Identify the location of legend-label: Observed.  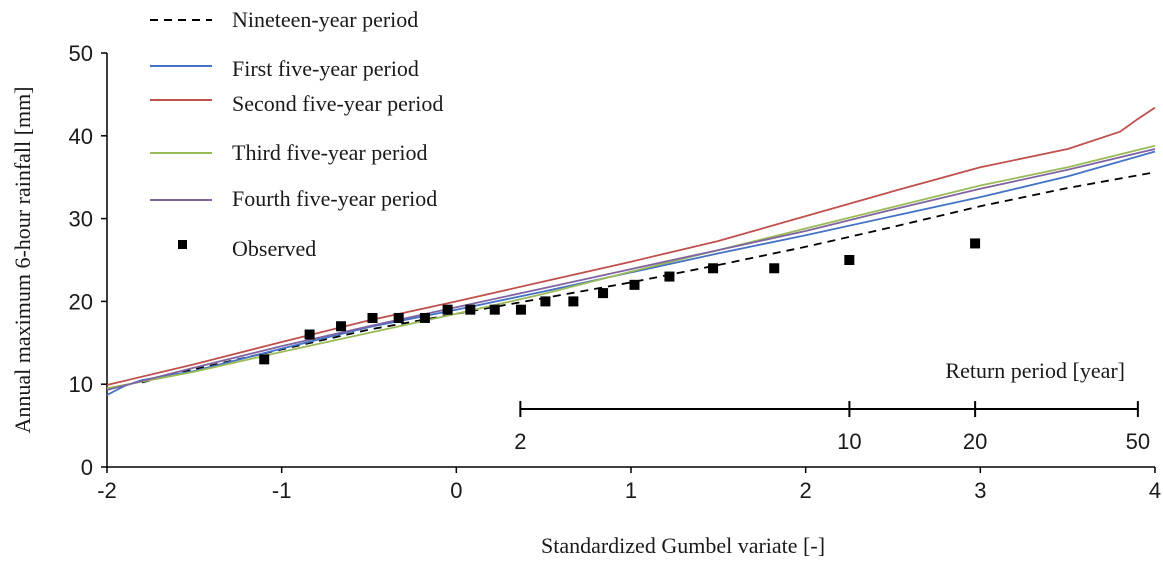
(274, 248).